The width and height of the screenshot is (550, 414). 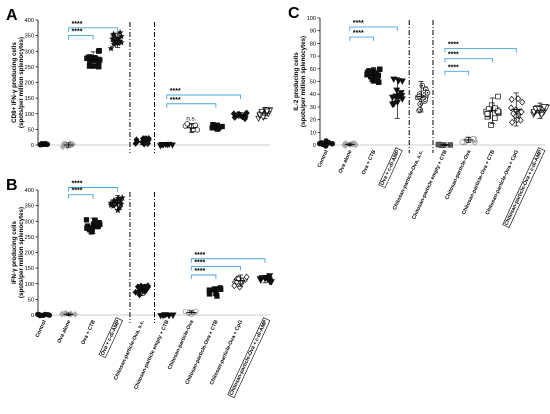 I want to click on y-tick-label: 350, so click(x=29, y=37).